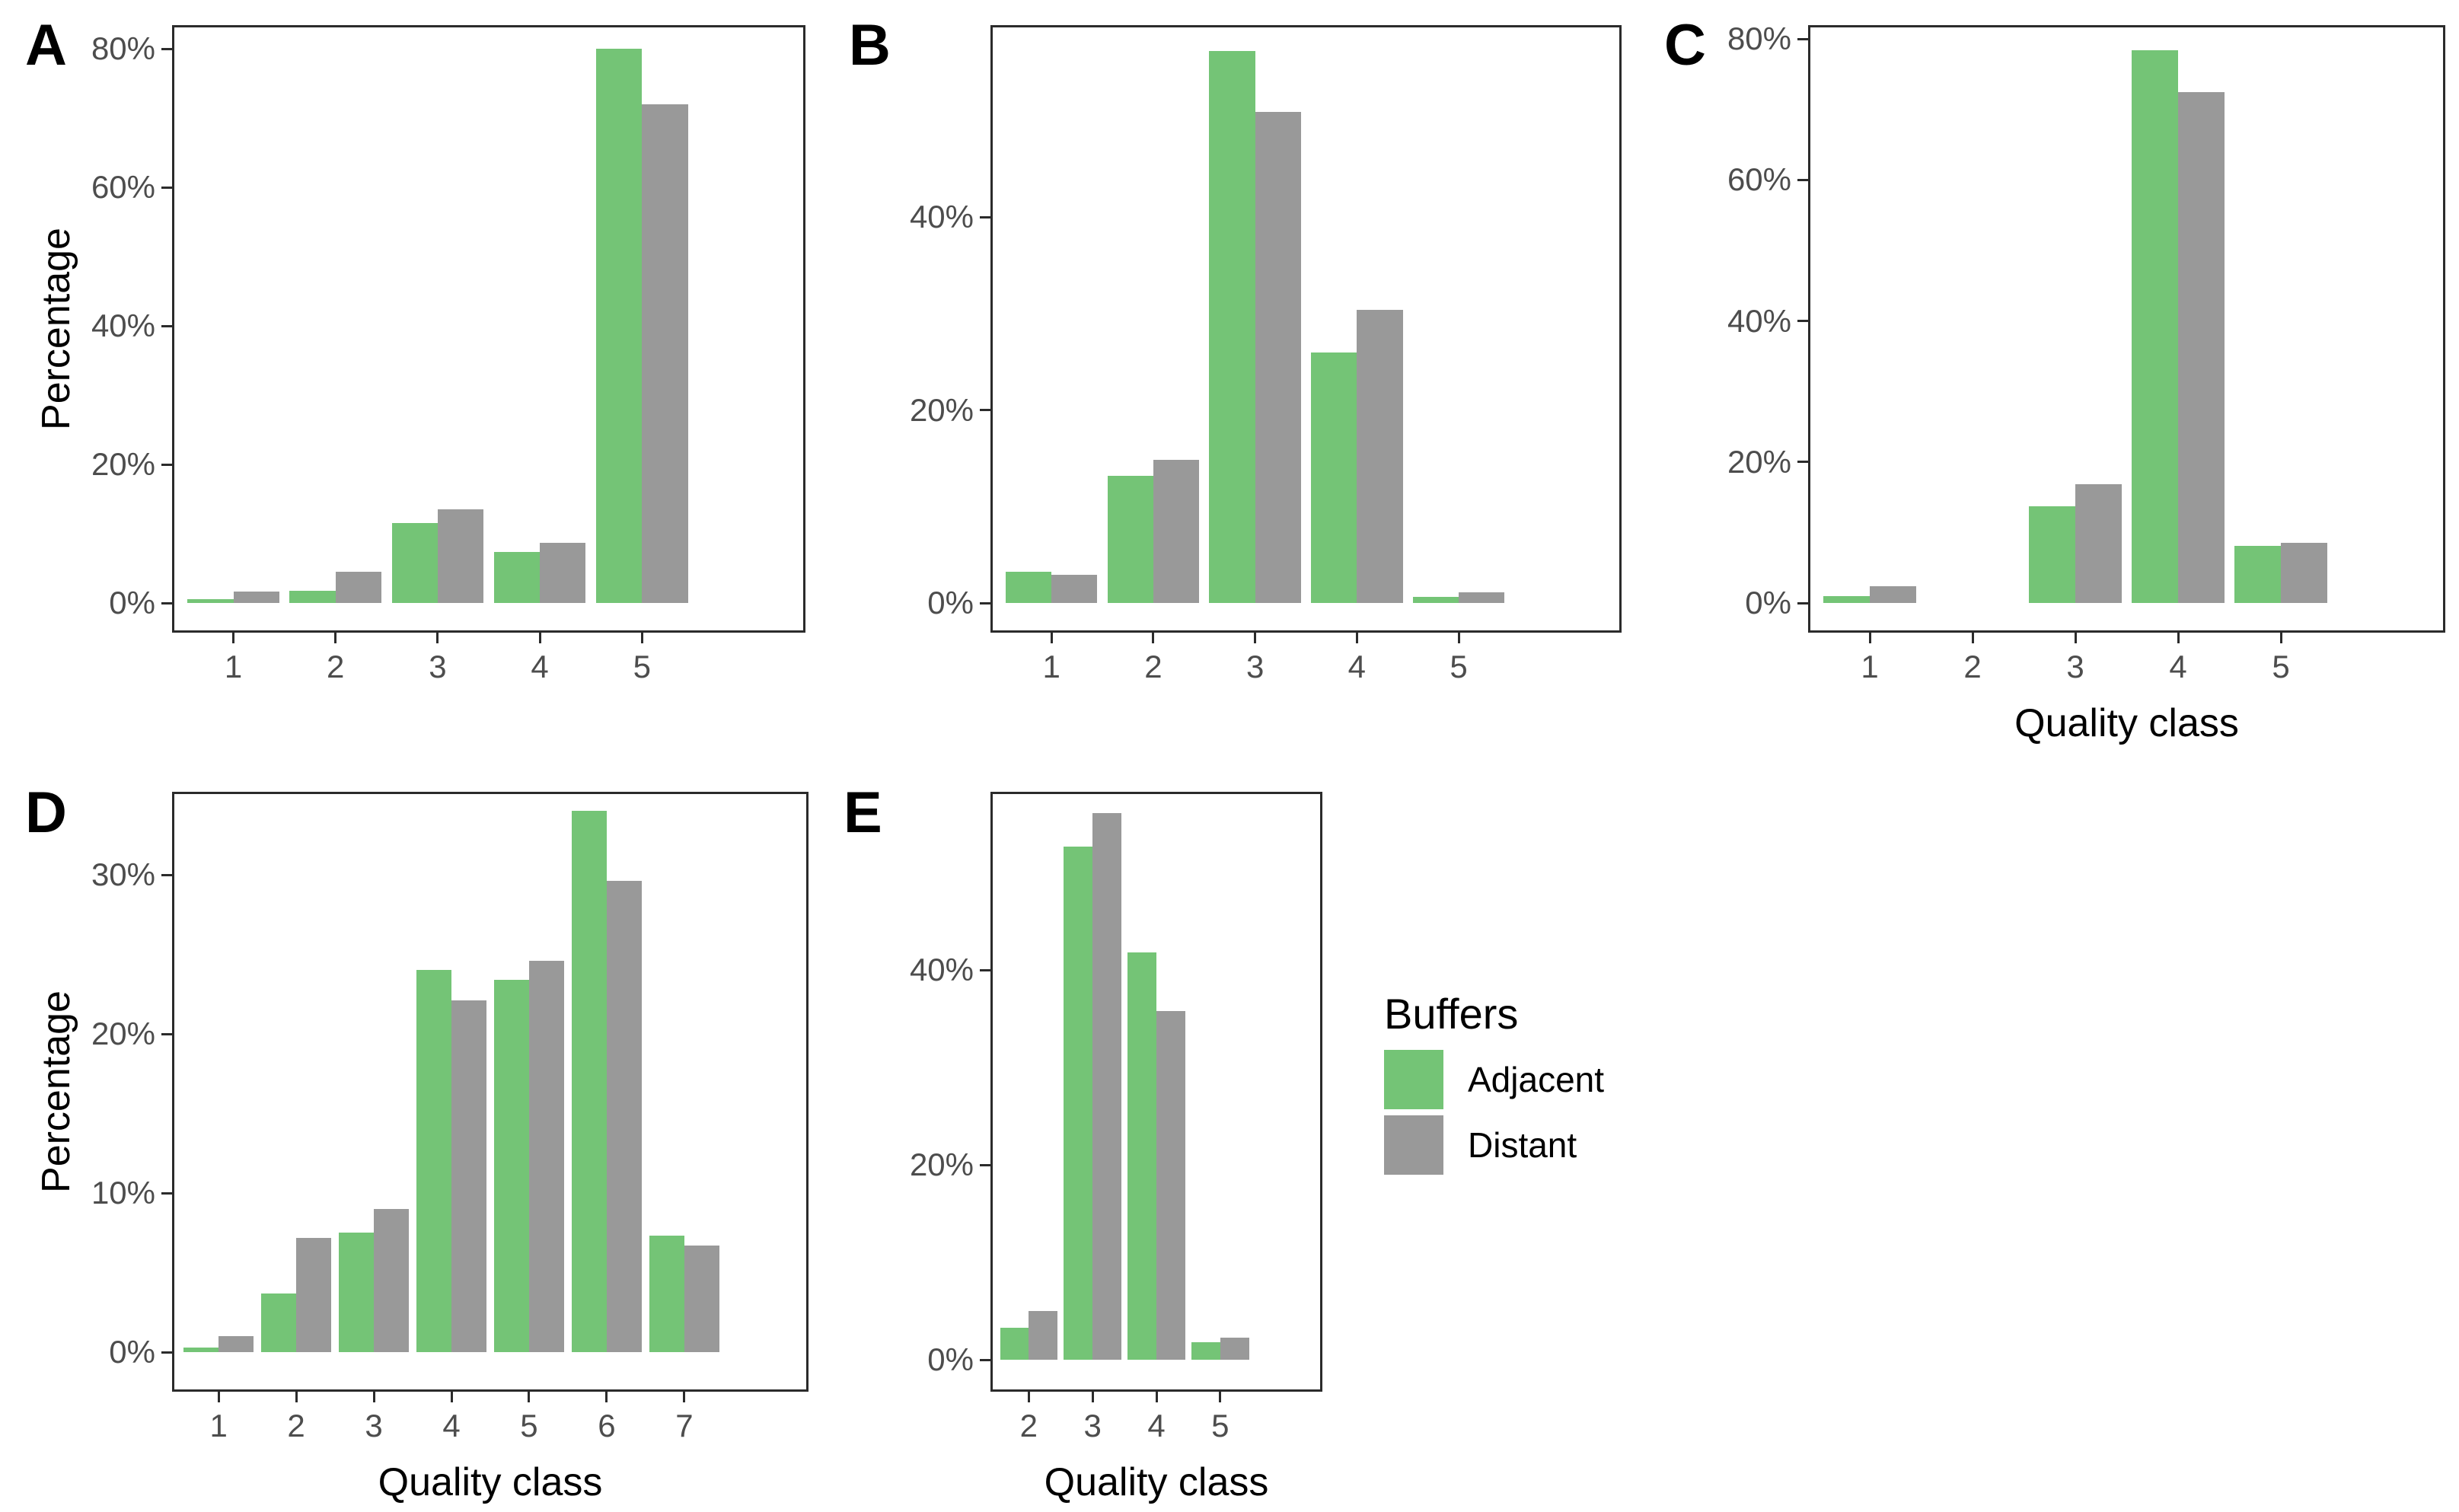  I want to click on panel-D-xtick-label-5: 5, so click(529, 1425).